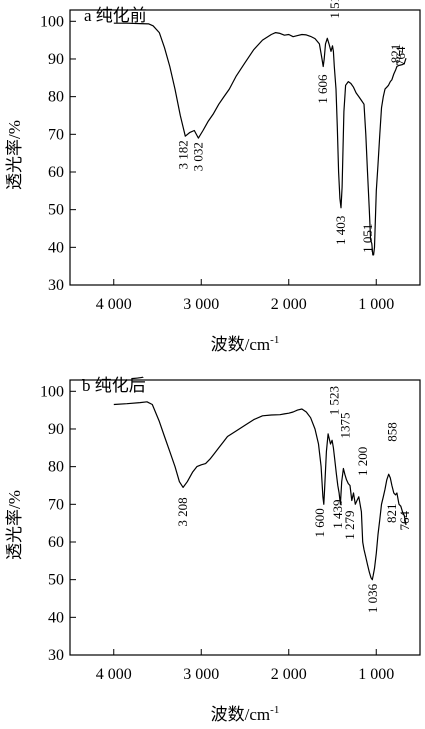  What do you see at coordinates (337, 514) in the screenshot?
I see `panel-b-peak-label: 1 439` at bounding box center [337, 514].